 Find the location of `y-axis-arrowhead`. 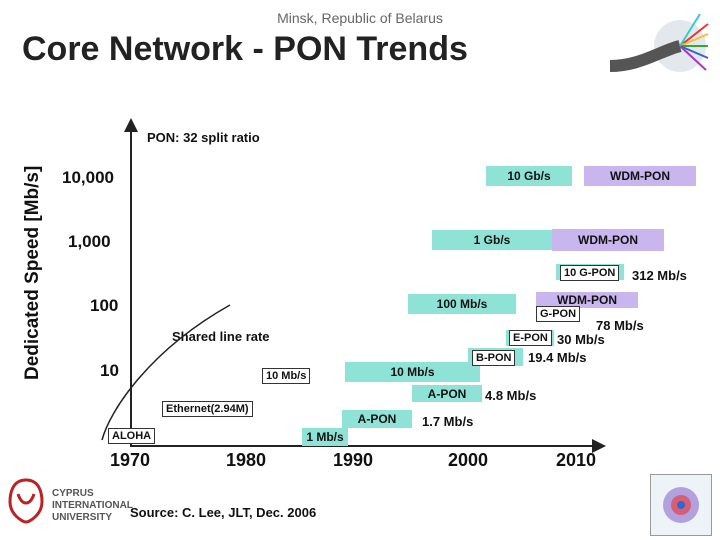

y-axis-arrowhead is located at coordinates (131, 125).